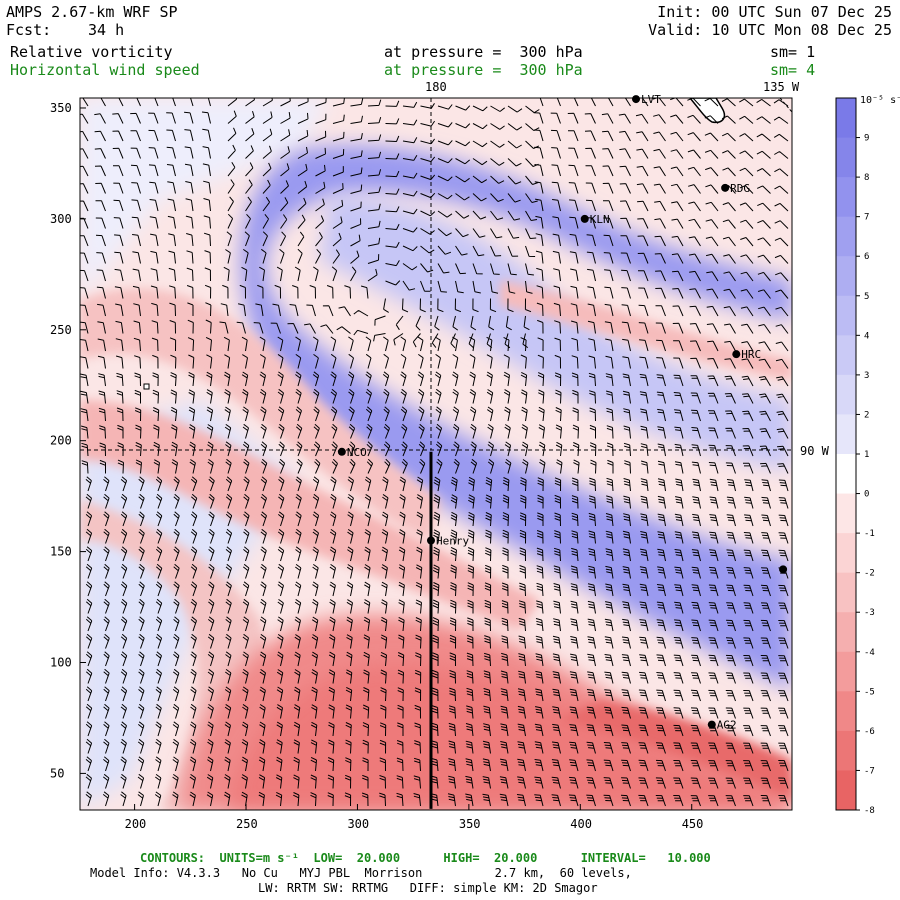 The height and width of the screenshot is (900, 900). Describe the element at coordinates (866, 455) in the screenshot. I see `colorbar-label: 1` at that location.